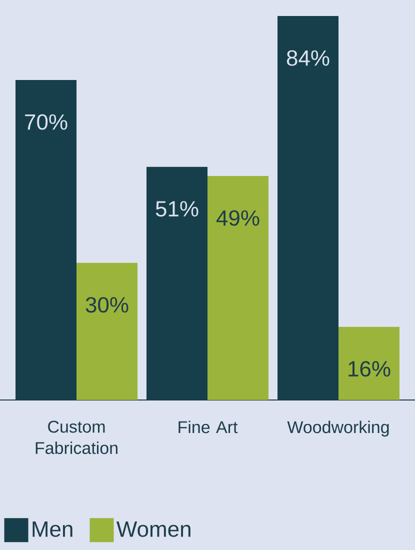 Image resolution: width=415 pixels, height=550 pixels. Describe the element at coordinates (369, 369) in the screenshot. I see `data-label: 16%` at that location.